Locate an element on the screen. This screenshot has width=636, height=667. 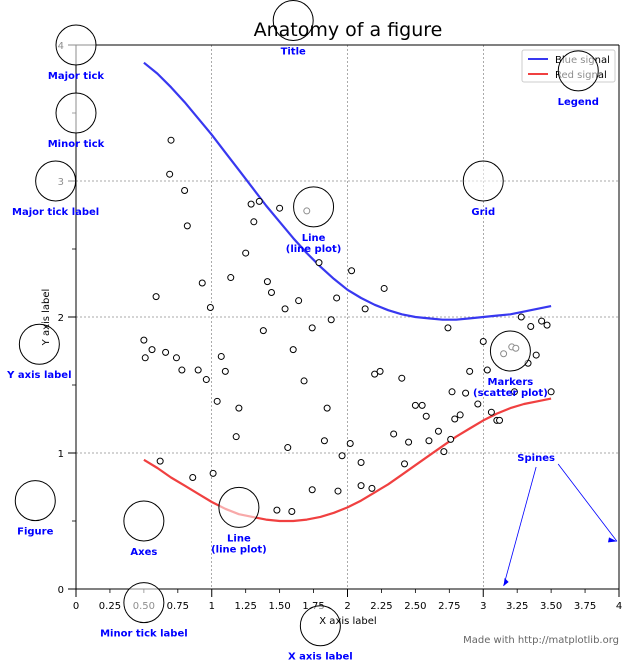
x-tick-label: 0 is located at coordinates (76, 606).